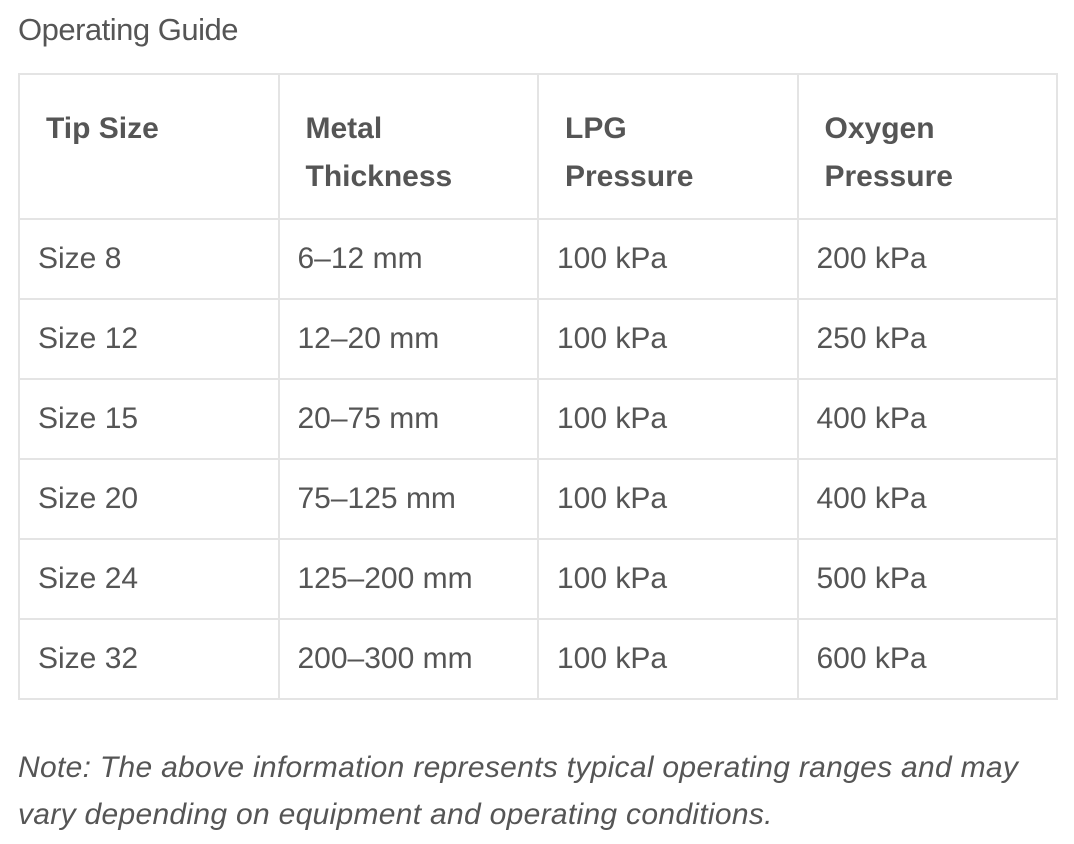 The width and height of the screenshot is (1074, 844). Describe the element at coordinates (408, 146) in the screenshot. I see `column-header: Metal Thickness` at that location.